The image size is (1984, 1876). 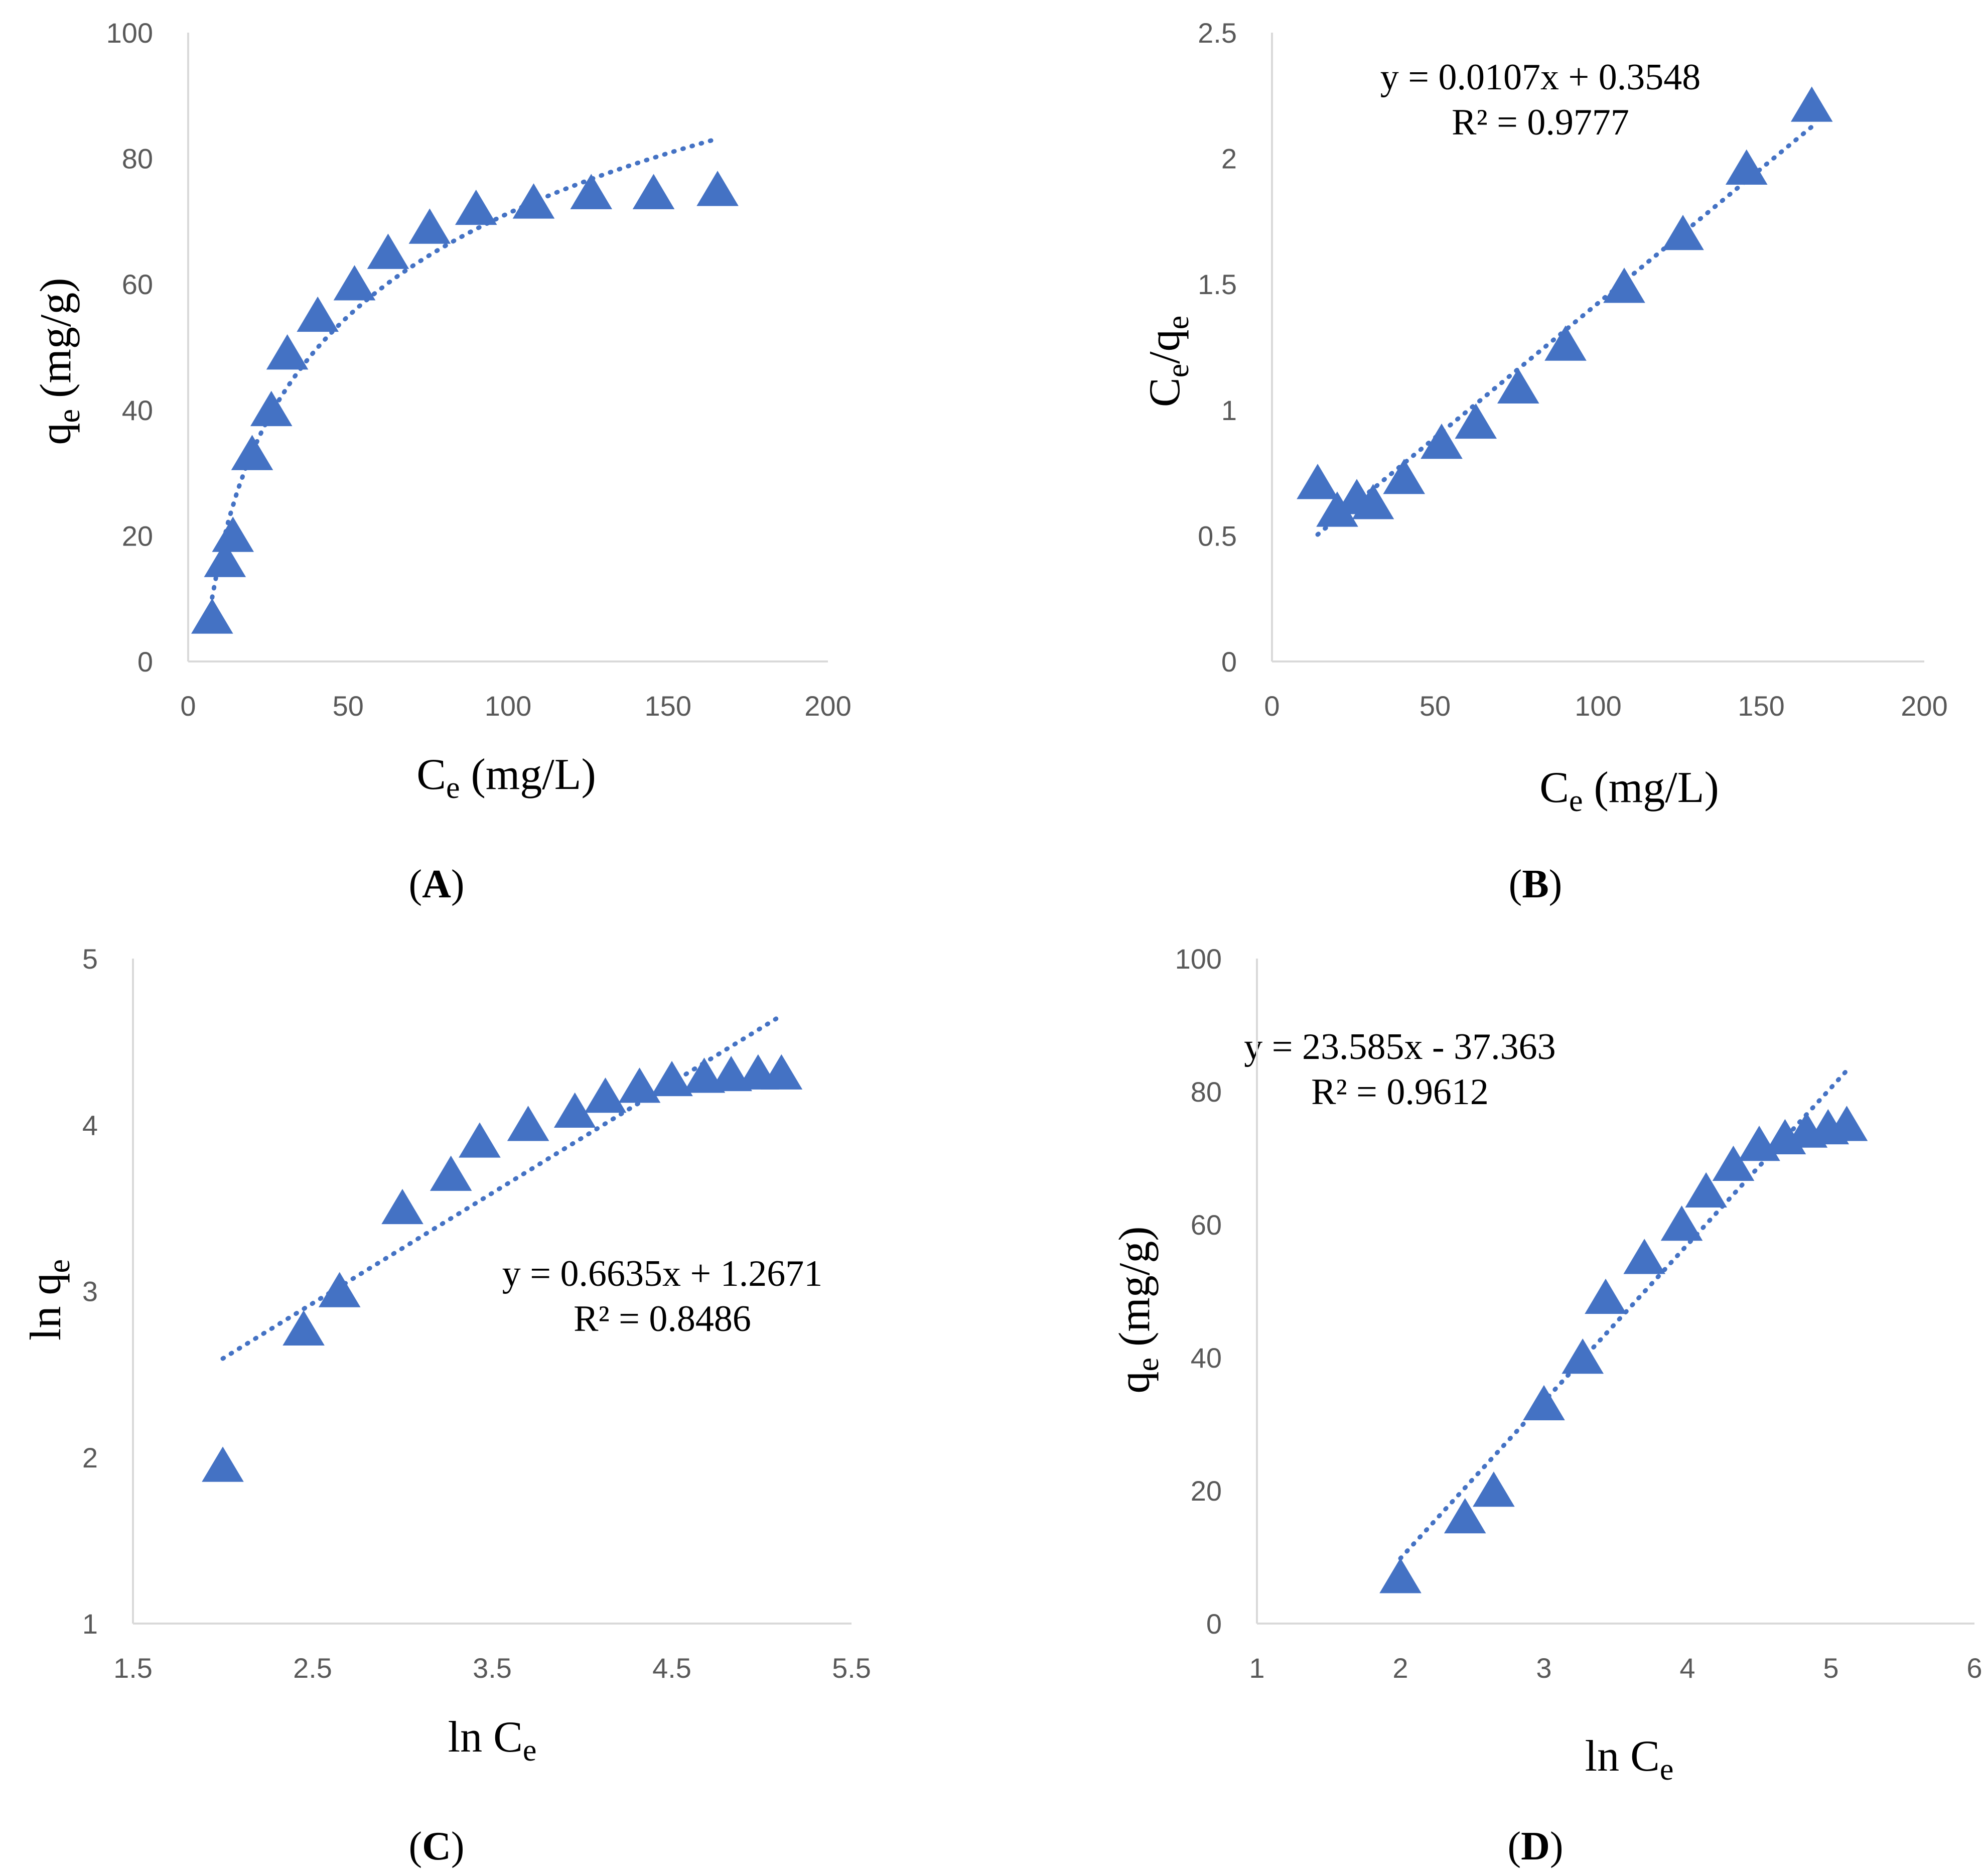 What do you see at coordinates (1399, 1046) in the screenshot?
I see `panel-d-trendline-equation: y = 23.585x - 37.363` at bounding box center [1399, 1046].